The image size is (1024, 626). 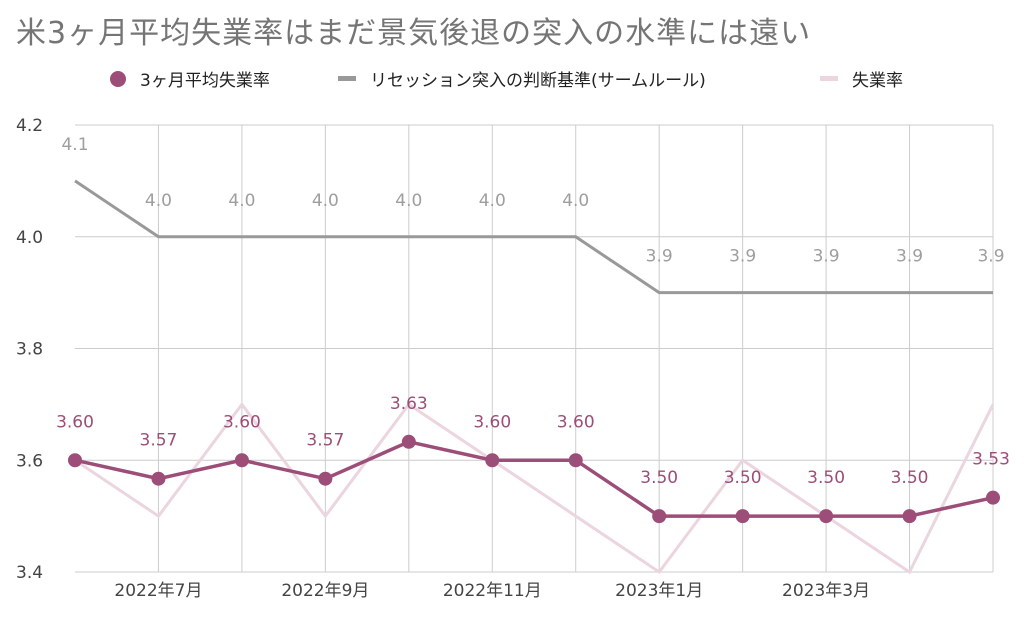 What do you see at coordinates (325, 591) in the screenshot?
I see `x-tick-label: 2022年9月` at bounding box center [325, 591].